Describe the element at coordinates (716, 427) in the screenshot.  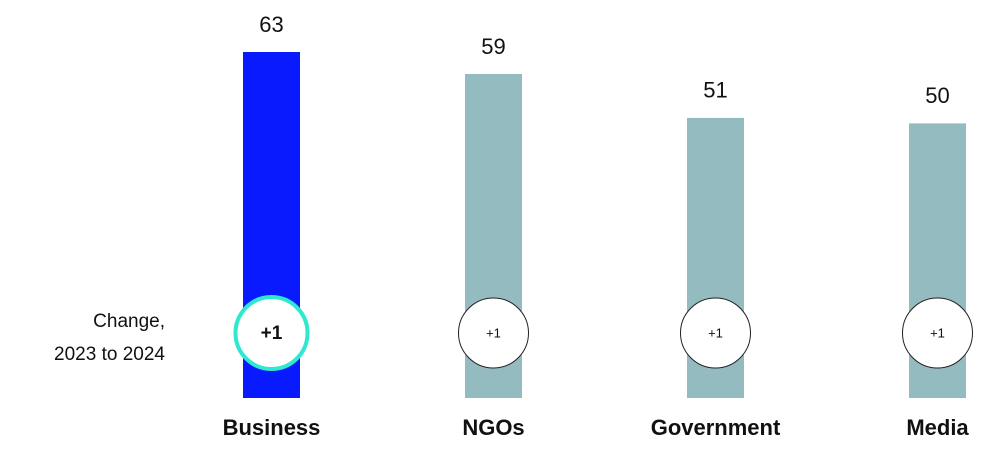
I see `category-label: Government` at that location.